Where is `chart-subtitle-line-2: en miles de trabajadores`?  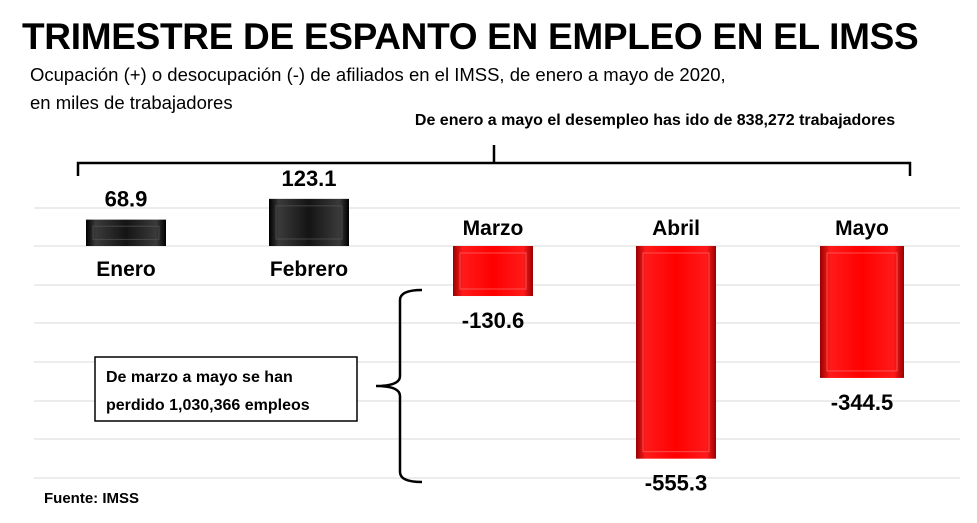 chart-subtitle-line-2: en miles de trabajadores is located at coordinates (131, 102).